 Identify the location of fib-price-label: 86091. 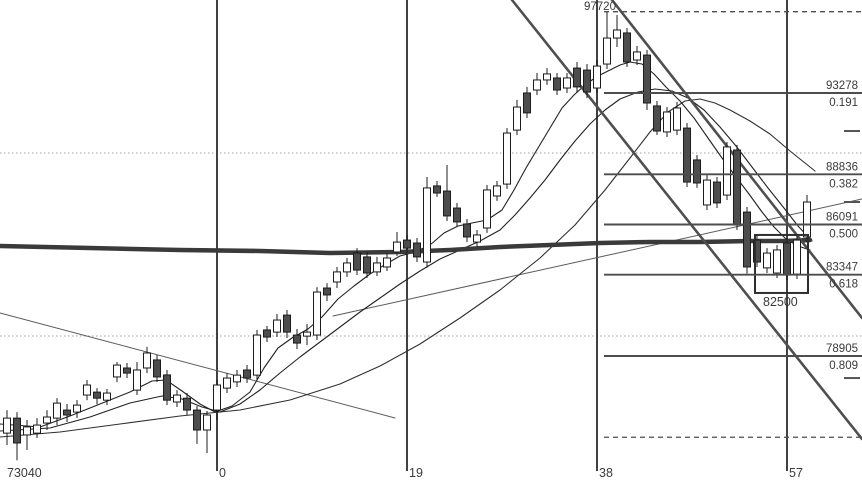
(842, 218).